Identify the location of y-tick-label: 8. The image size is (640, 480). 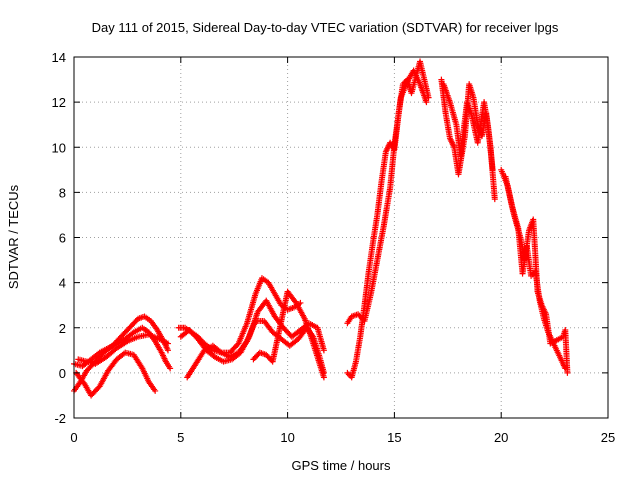
(62, 192).